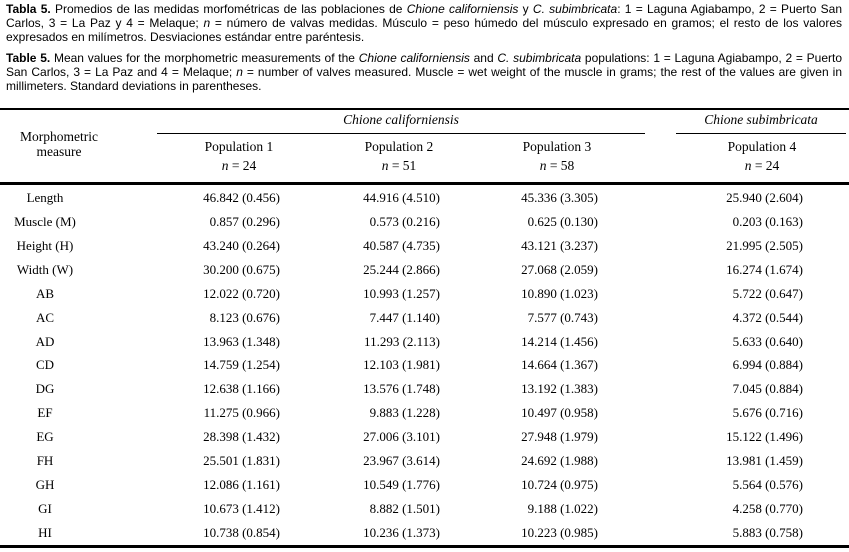 The height and width of the screenshot is (552, 849). What do you see at coordinates (559, 532) in the screenshot?
I see `value-cell: 10.223 (0.985)` at bounding box center [559, 532].